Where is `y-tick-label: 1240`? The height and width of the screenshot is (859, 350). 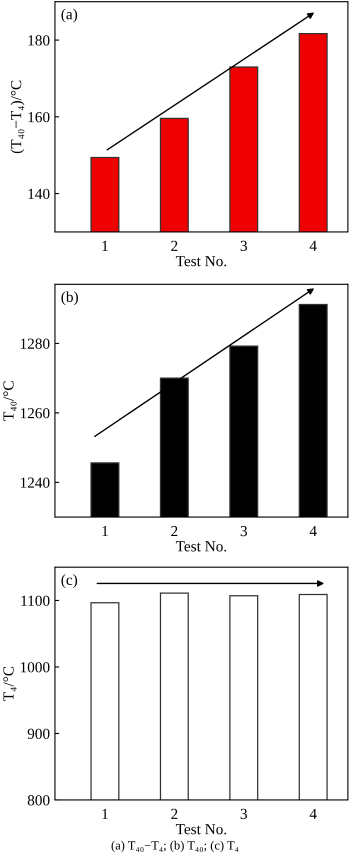 y-tick-label: 1240 is located at coordinates (35, 483).